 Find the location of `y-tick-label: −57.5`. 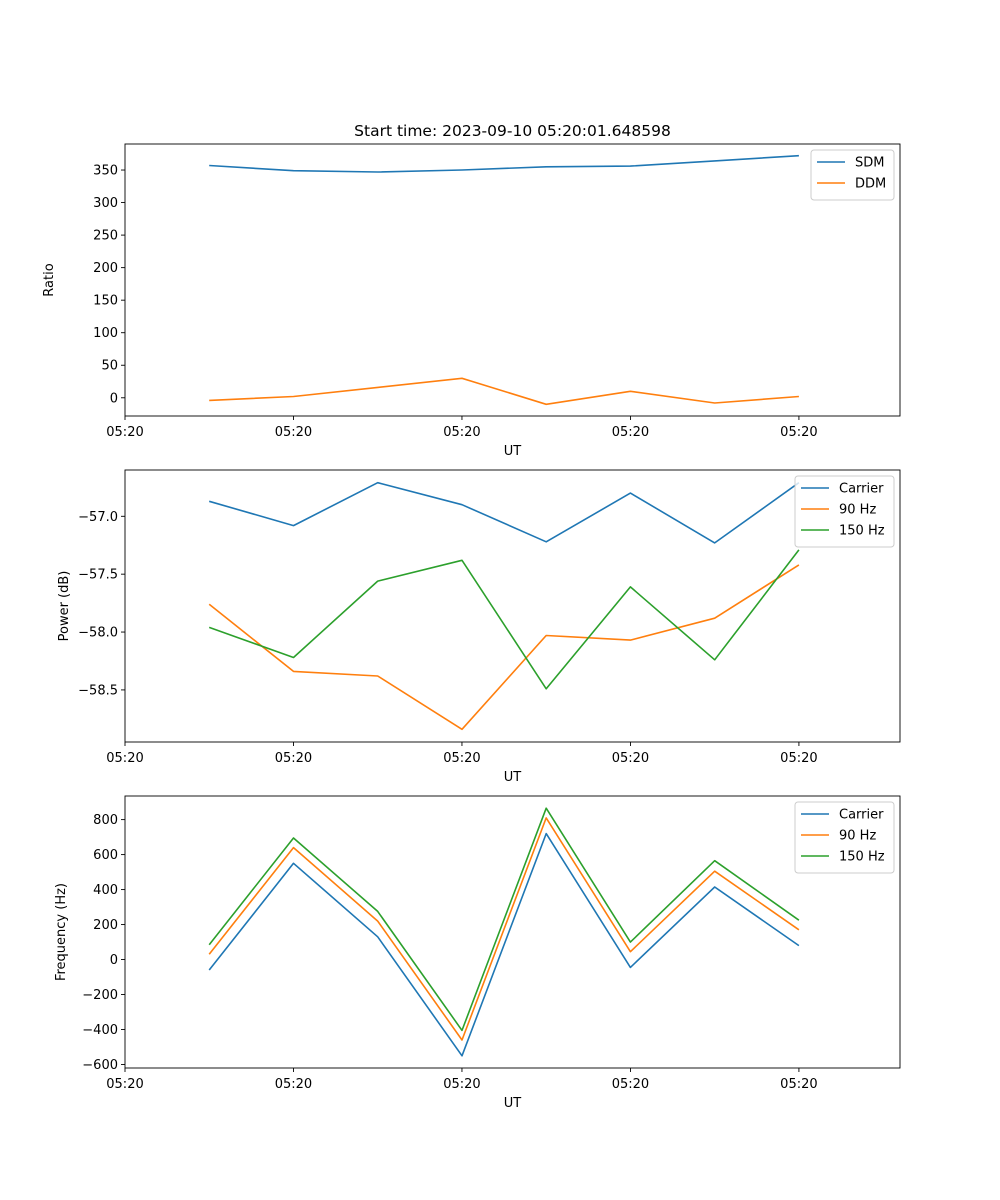

y-tick-label: −57.5 is located at coordinates (98, 575).